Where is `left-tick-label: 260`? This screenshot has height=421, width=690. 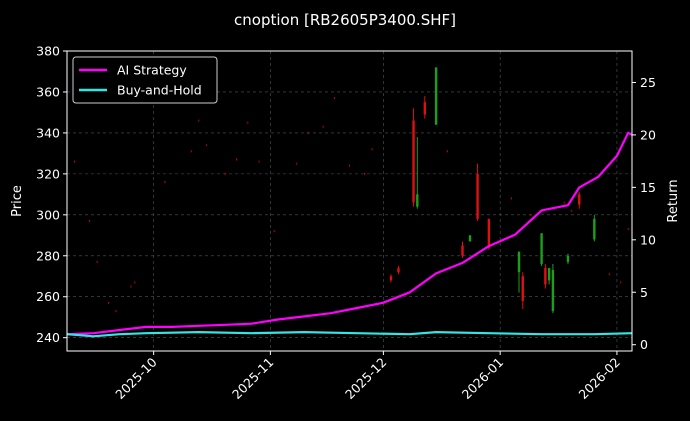
left-tick-label: 260 is located at coordinates (48, 296).